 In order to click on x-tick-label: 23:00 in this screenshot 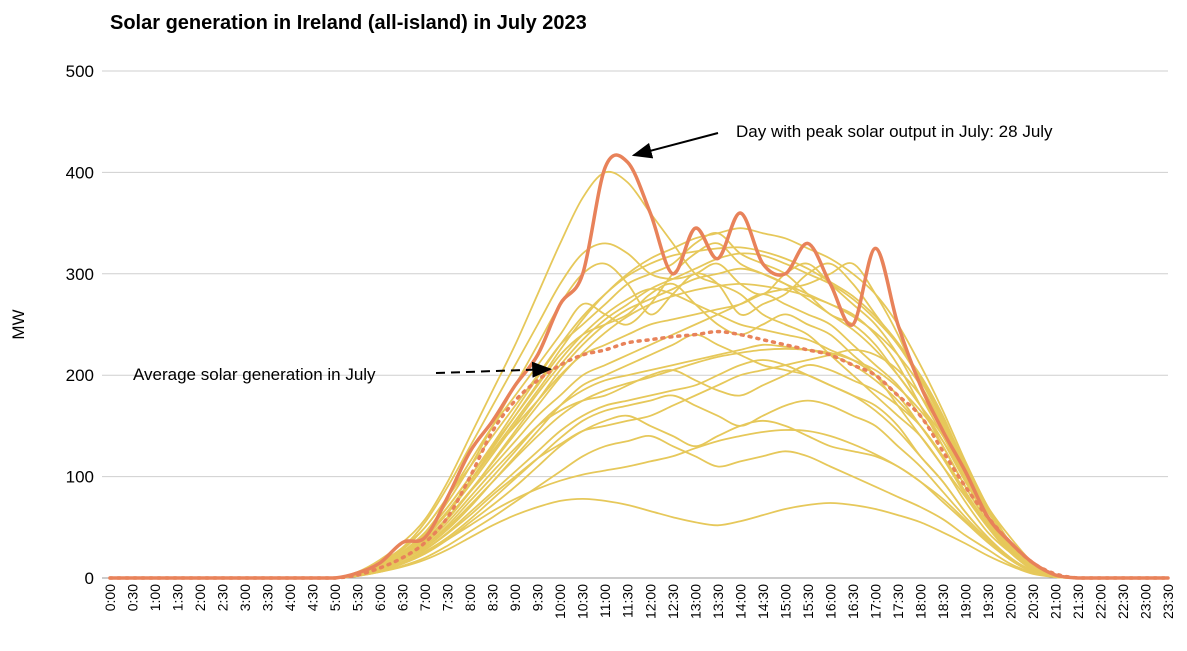, I will do `click(1145, 601)`.